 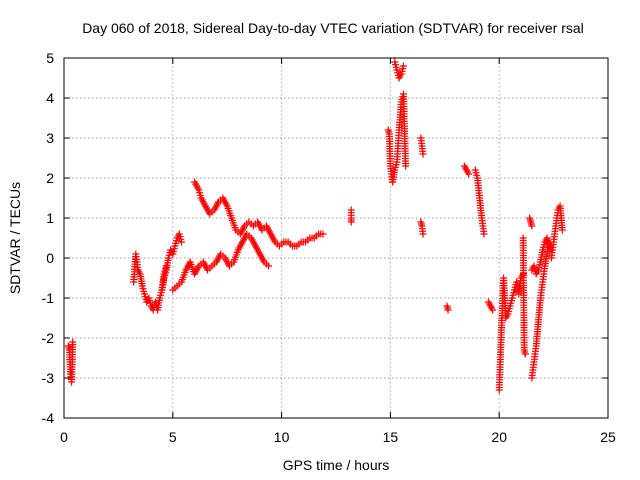 I want to click on y-tick-label: -4, so click(x=48, y=418).